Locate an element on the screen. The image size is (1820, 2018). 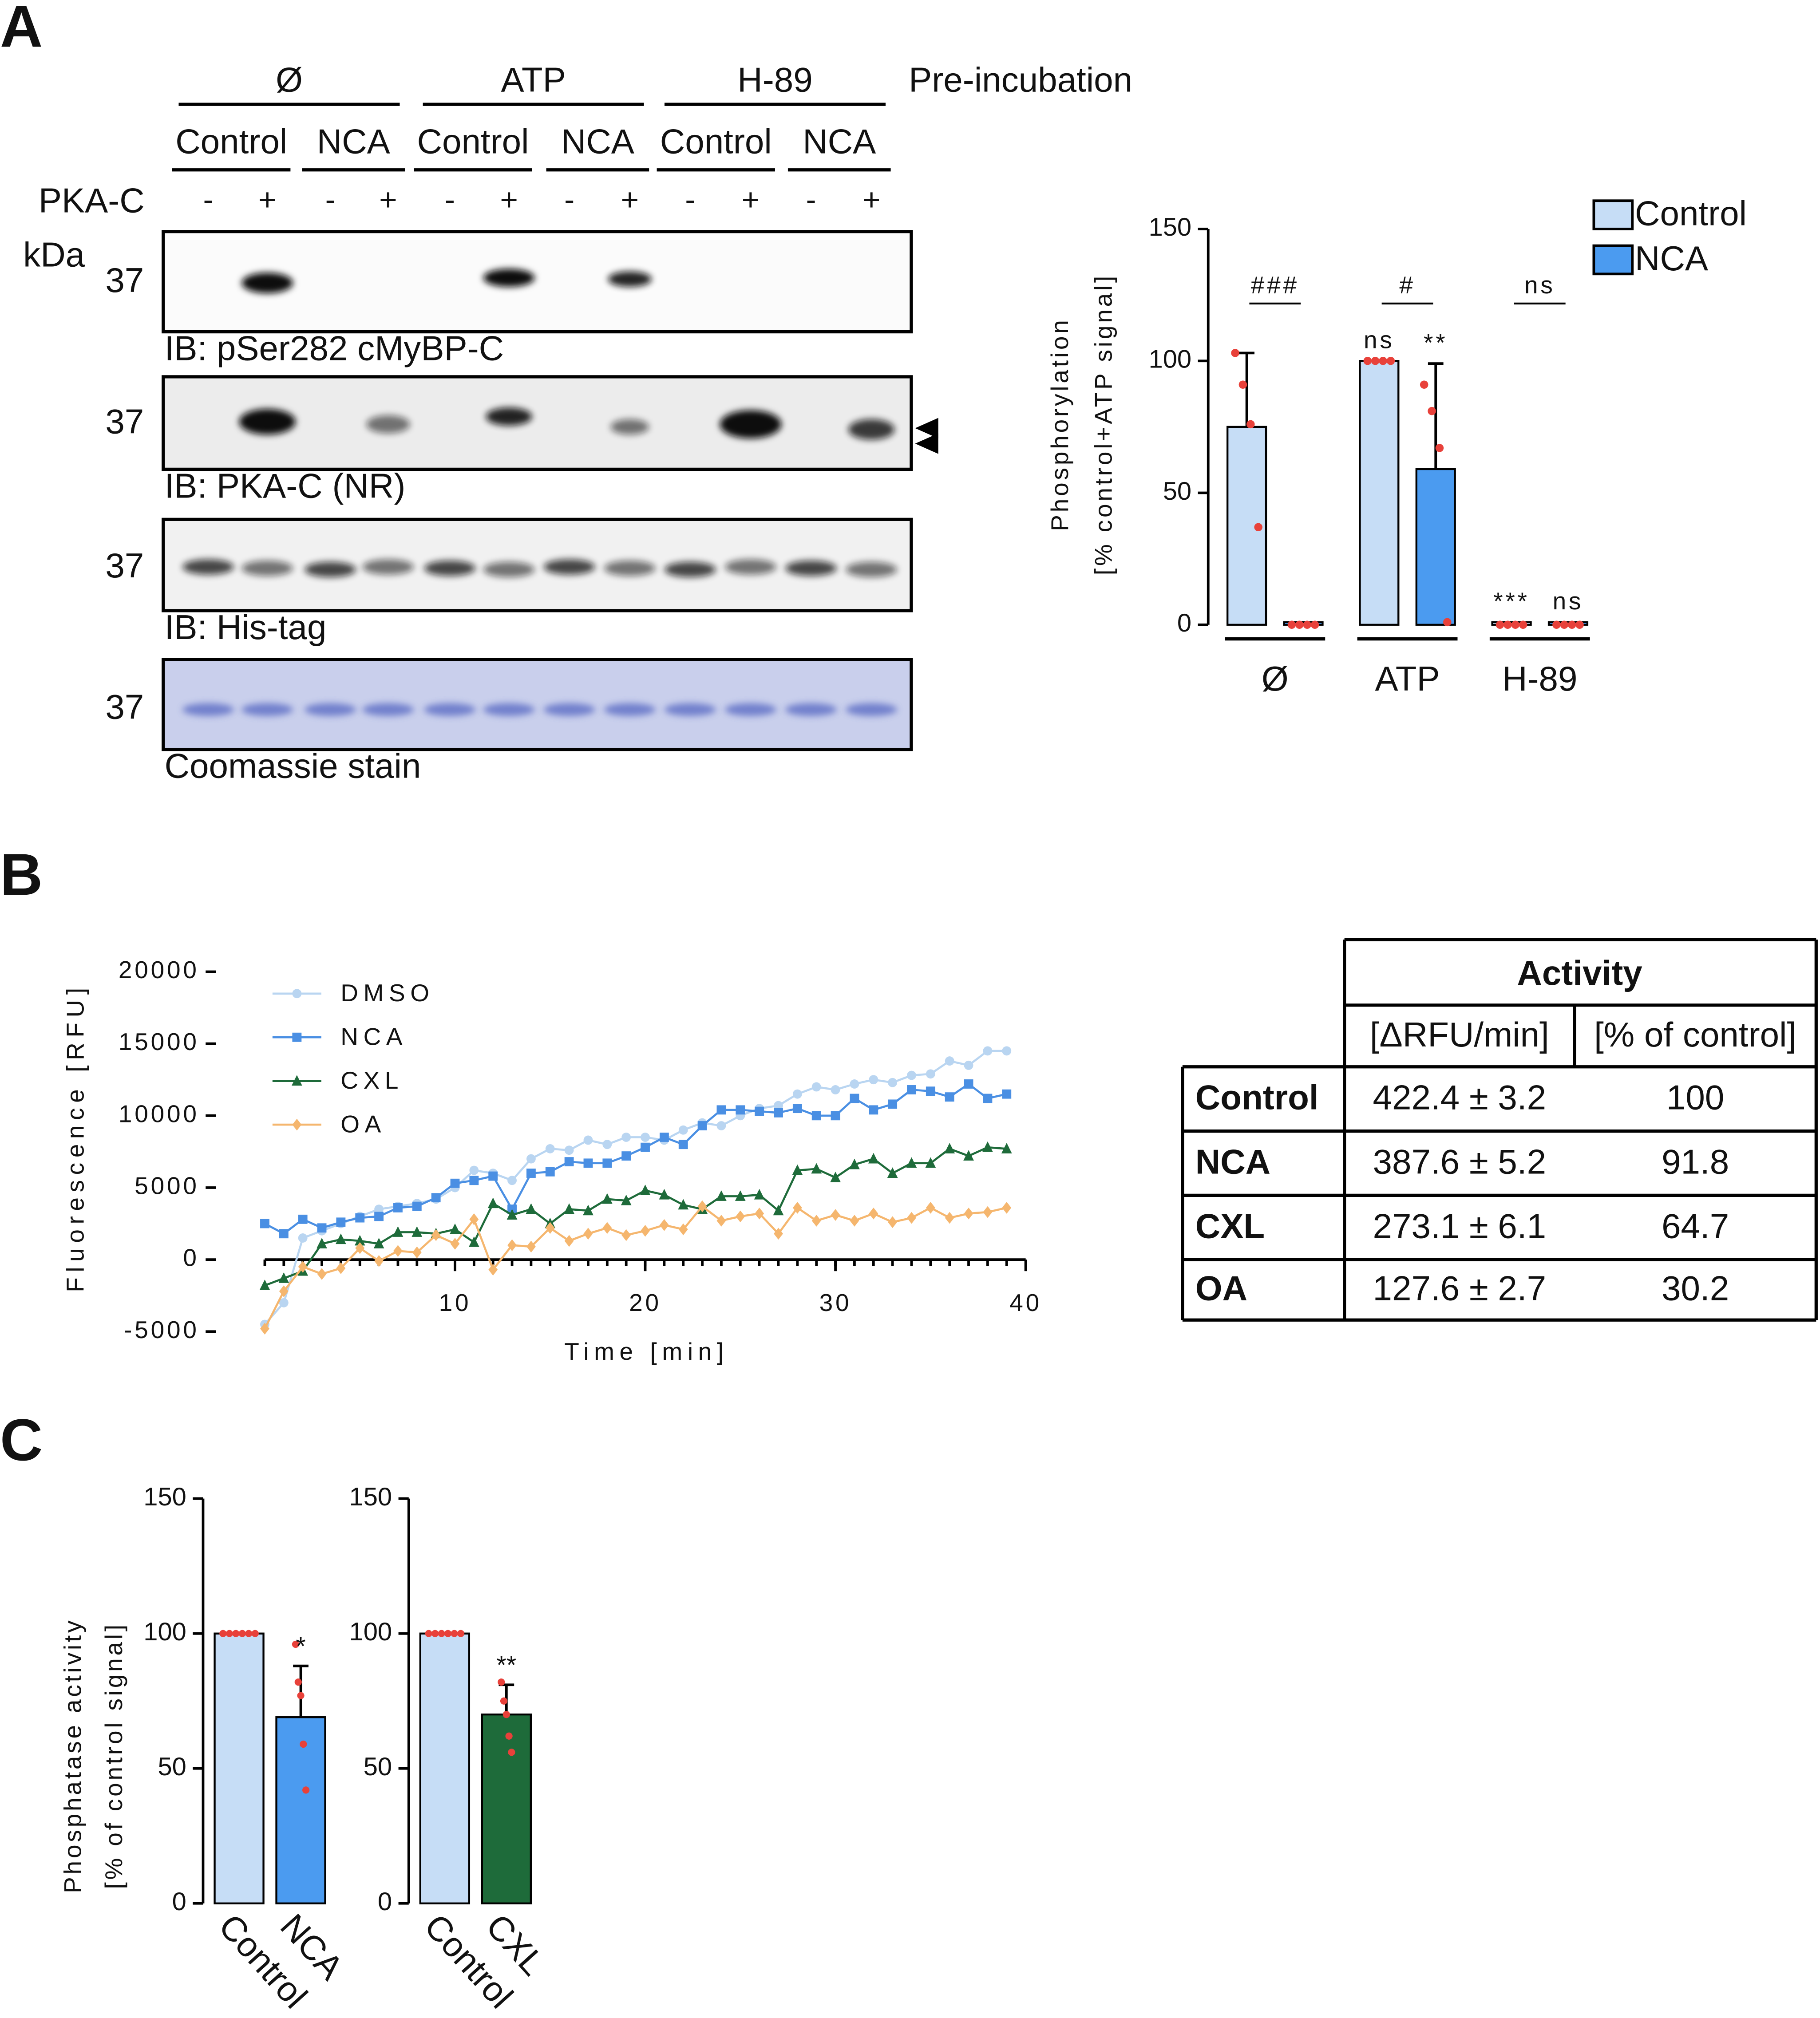
series-line is located at coordinates (635, 1187).